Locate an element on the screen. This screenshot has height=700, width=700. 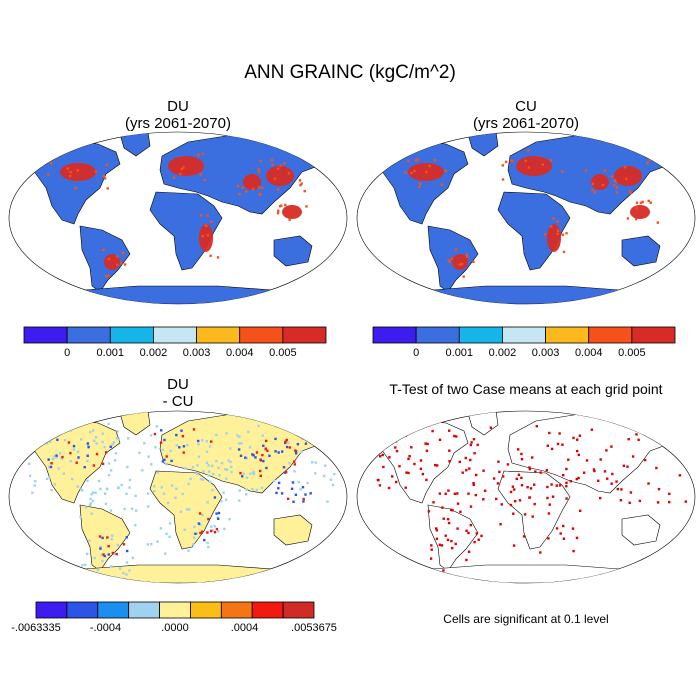
colorbar-label: .0000 is located at coordinates (175, 628).